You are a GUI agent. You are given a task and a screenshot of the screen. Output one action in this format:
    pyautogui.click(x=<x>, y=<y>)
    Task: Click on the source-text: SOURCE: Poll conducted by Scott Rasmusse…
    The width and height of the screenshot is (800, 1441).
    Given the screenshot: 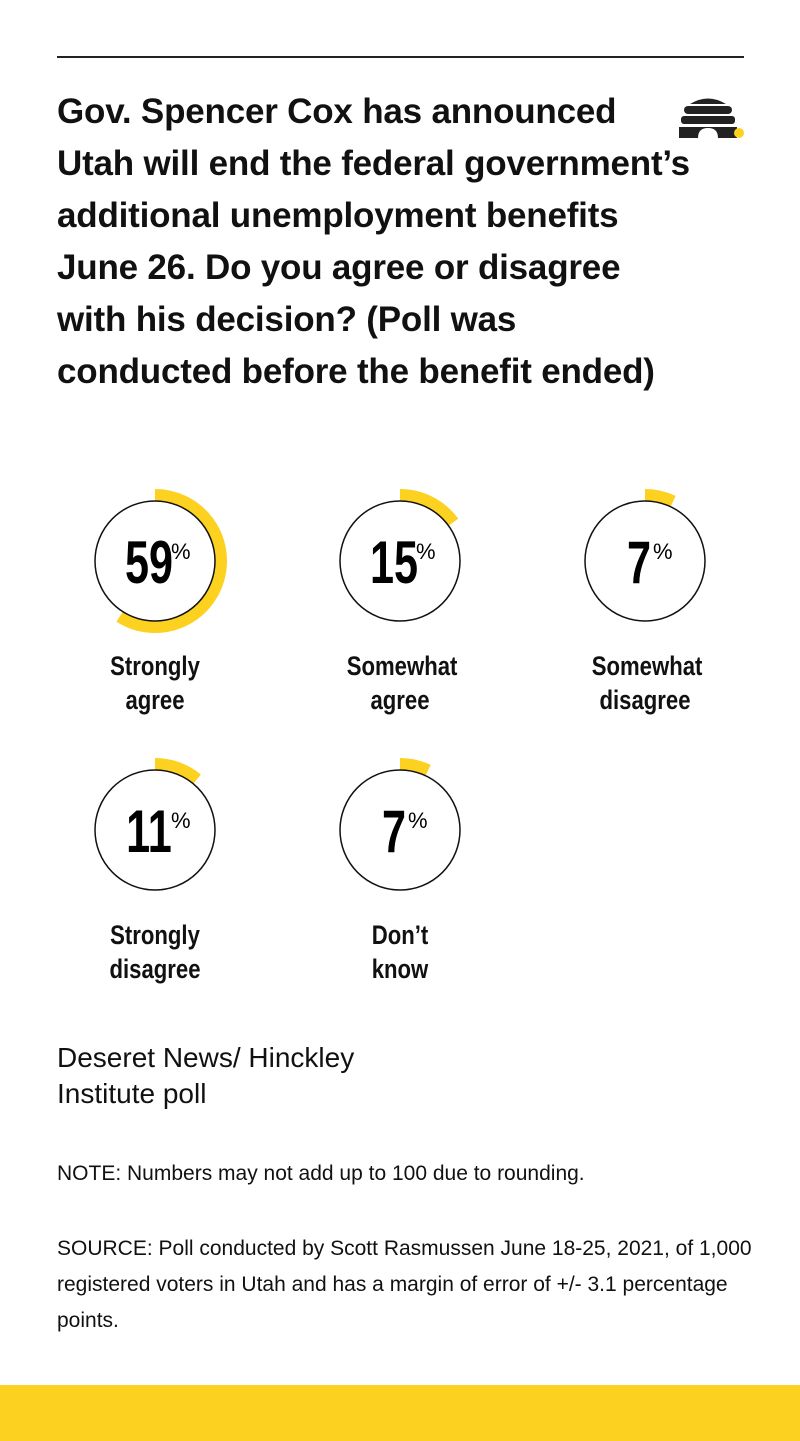 What is the action you would take?
    pyautogui.click(x=404, y=1284)
    